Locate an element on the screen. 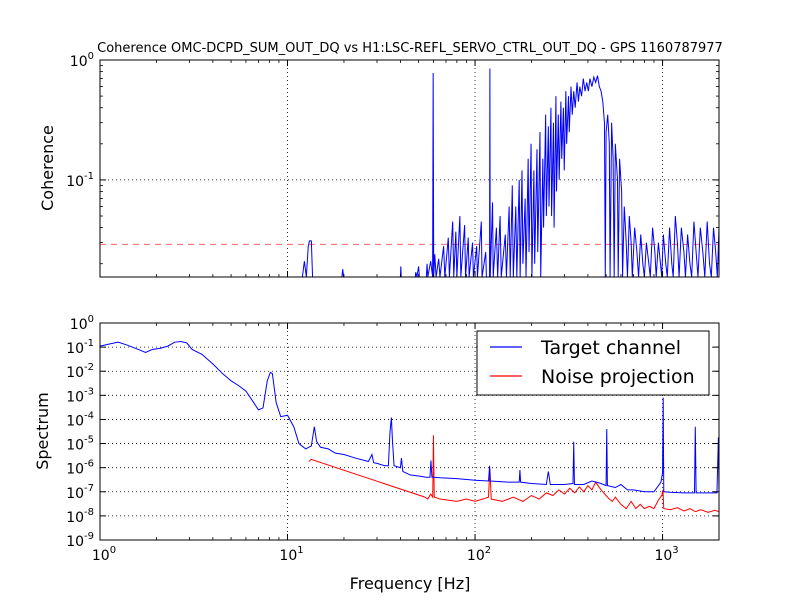 This screenshot has width=800, height=600. legend: Target channel Noise projection is located at coordinates (593, 363).